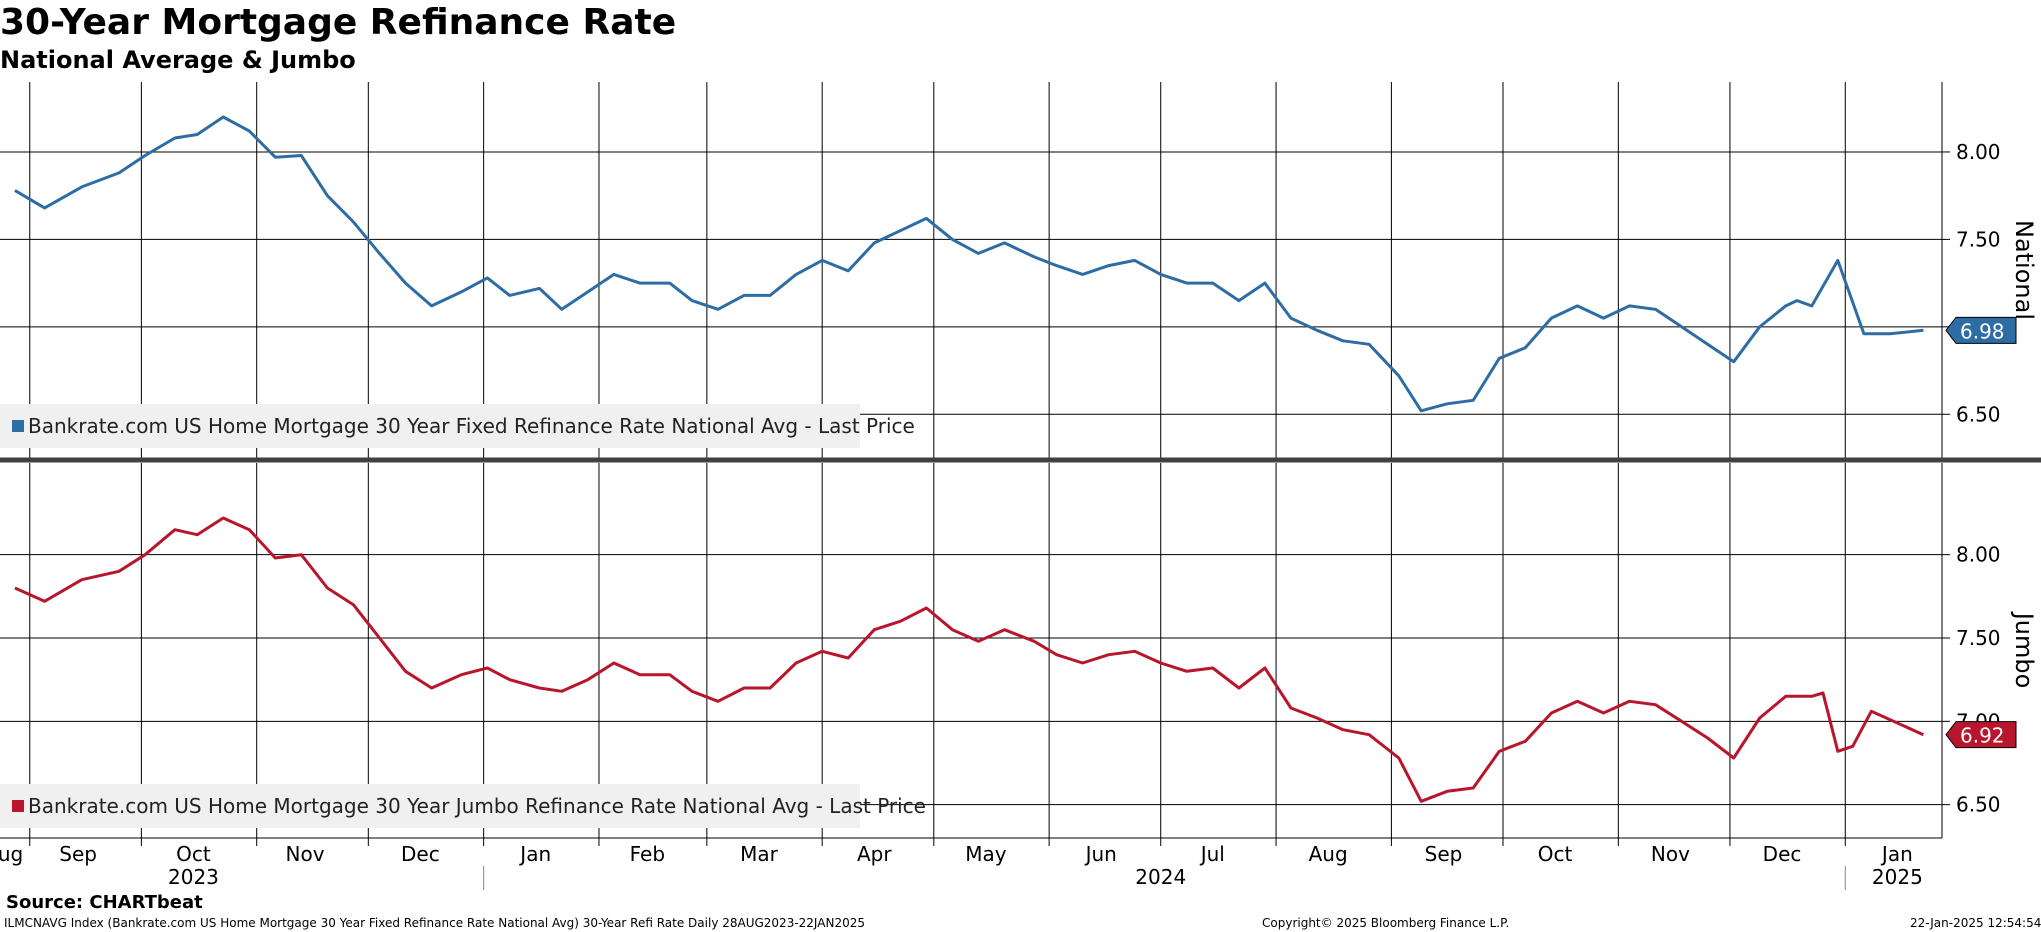 Image resolution: width=2041 pixels, height=932 pixels. Describe the element at coordinates (178, 60) in the screenshot. I see `page-subtitle: National Average & Jumbo` at that location.